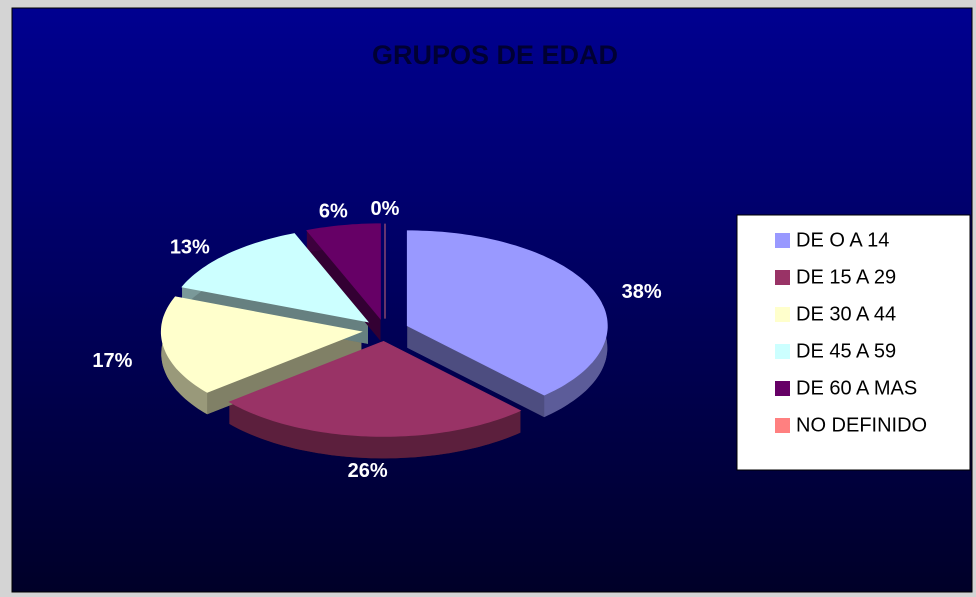 The image size is (976, 597). What do you see at coordinates (846, 277) in the screenshot?
I see `legend-label: DE 15 A 29` at bounding box center [846, 277].